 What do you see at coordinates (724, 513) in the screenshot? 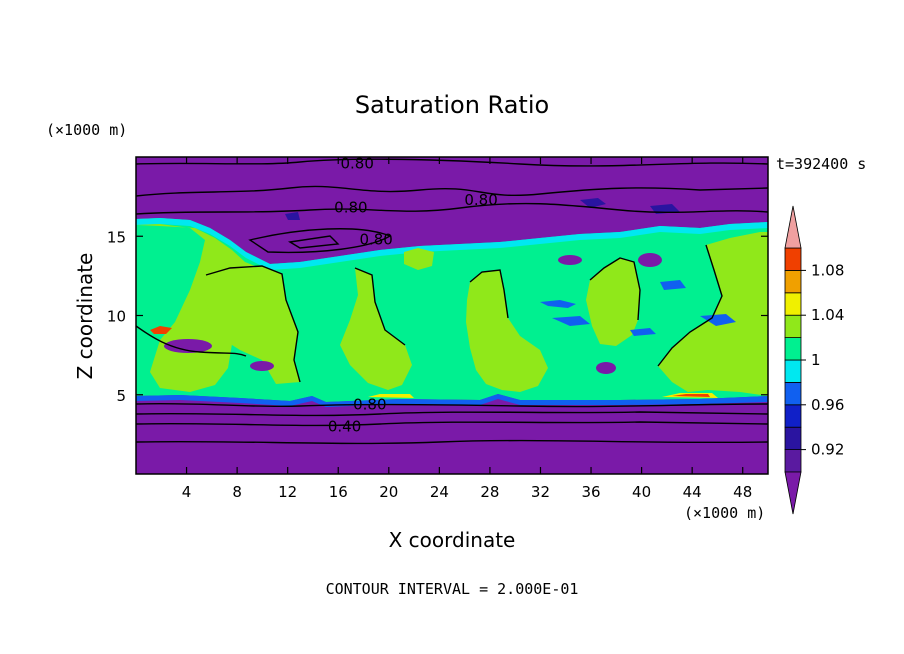
I see `x-unit-label: (×1000 m)` at bounding box center [724, 513].